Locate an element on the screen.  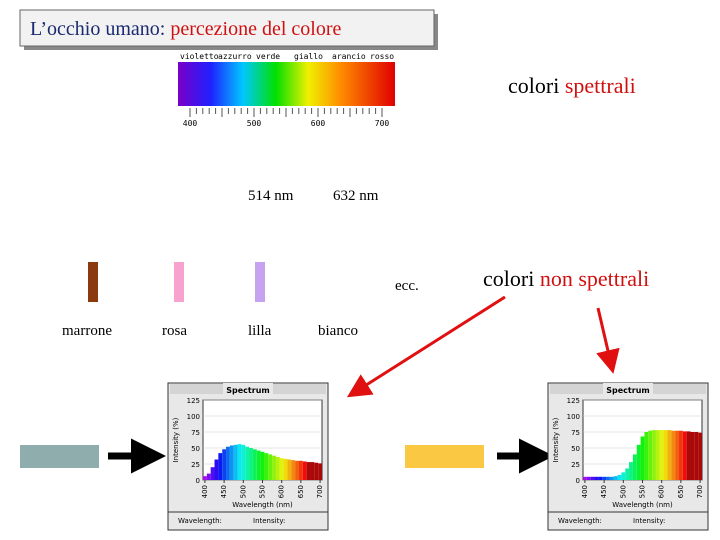
y-tick-label: 125 is located at coordinates (193, 401).